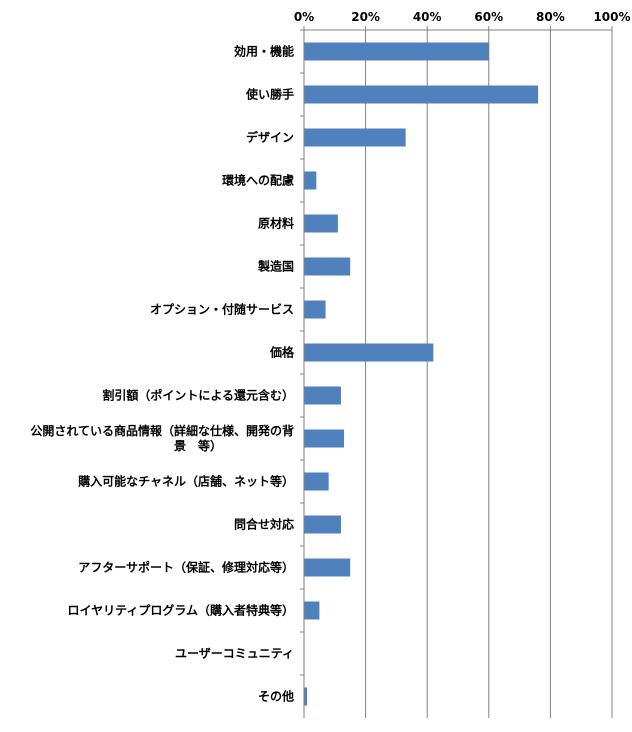 The image size is (632, 732). I want to click on category-label-line: ロイヤリティプログラム（購入者特典等）, so click(180, 610).